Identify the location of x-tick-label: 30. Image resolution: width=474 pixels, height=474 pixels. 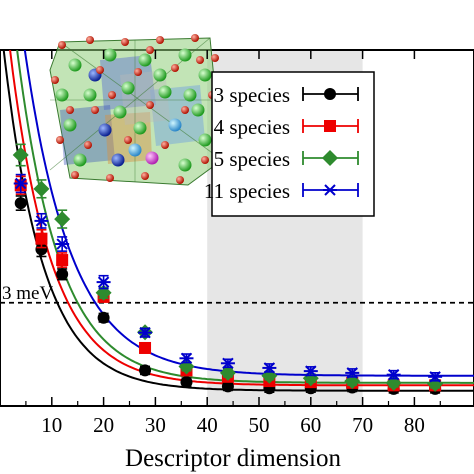
(155, 425).